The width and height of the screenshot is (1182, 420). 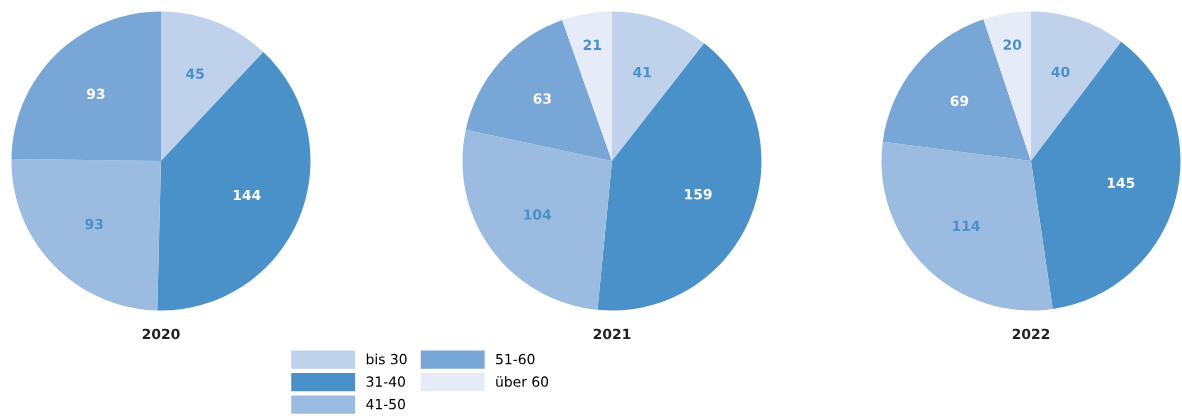 I want to click on text: 2022, so click(x=1031, y=334).